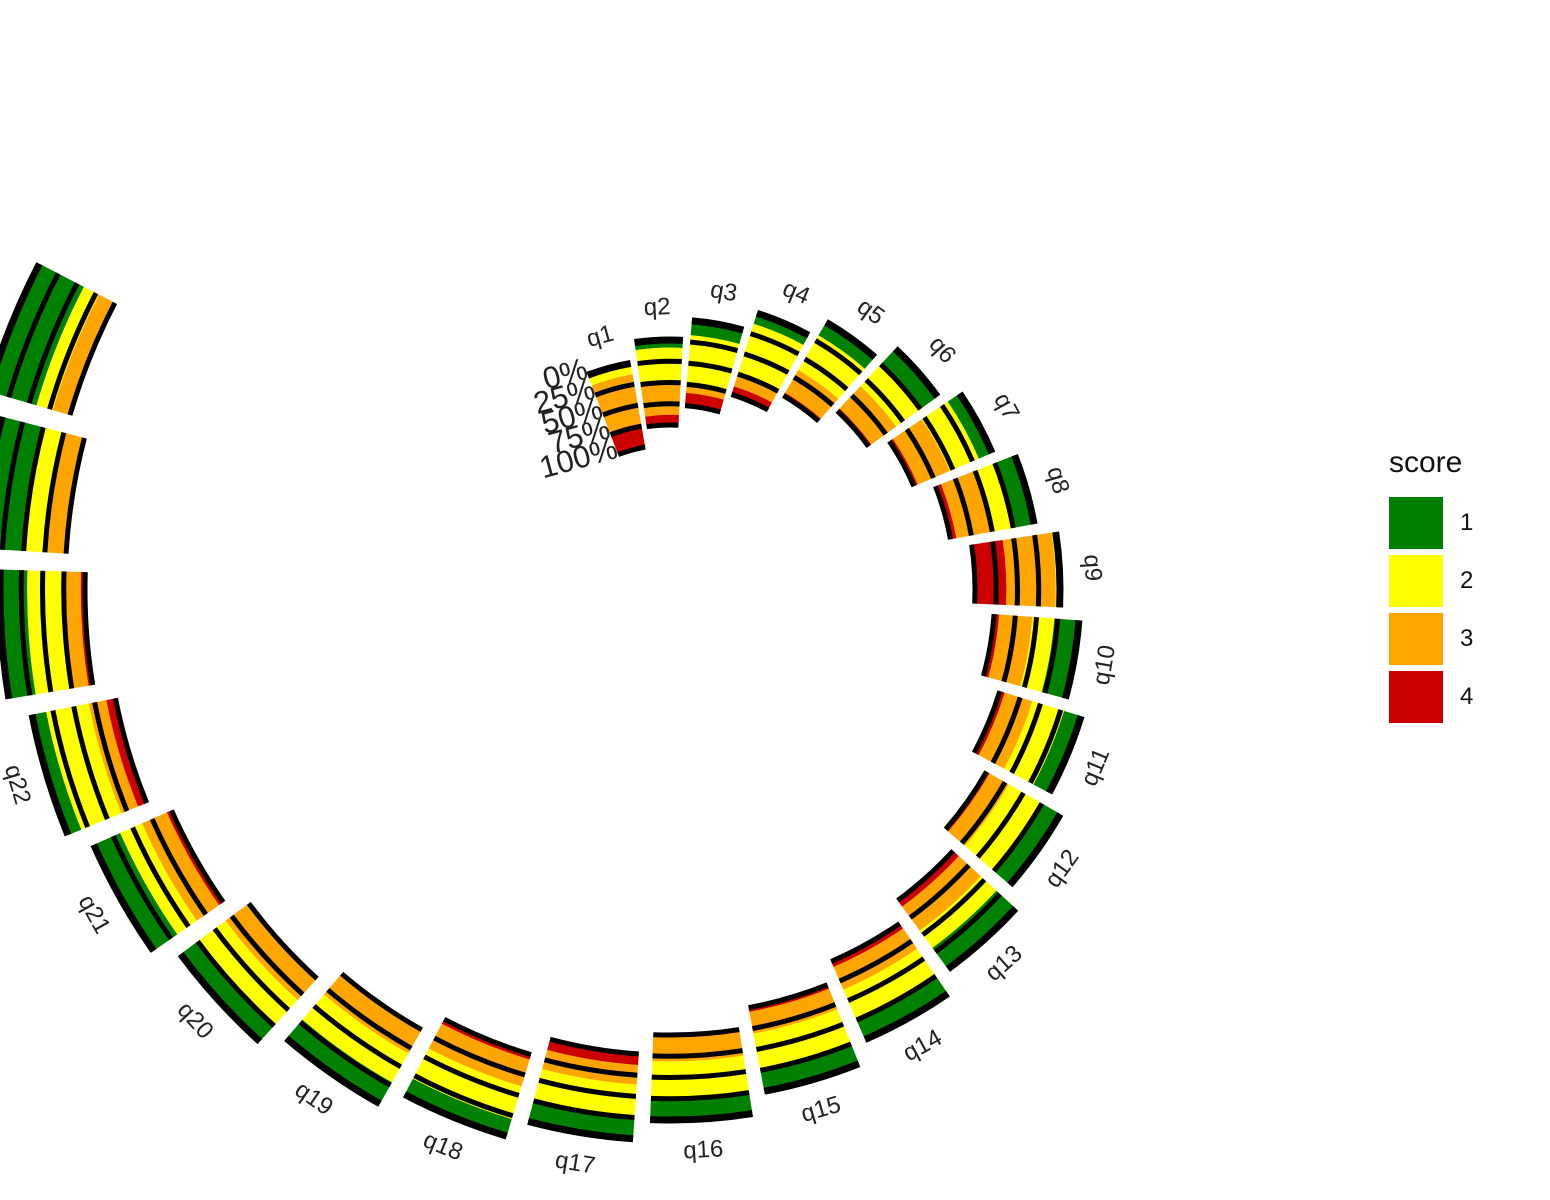 Image resolution: width=1550 pixels, height=1200 pixels. I want to click on category-label-q11: q11, so click(1096, 767).